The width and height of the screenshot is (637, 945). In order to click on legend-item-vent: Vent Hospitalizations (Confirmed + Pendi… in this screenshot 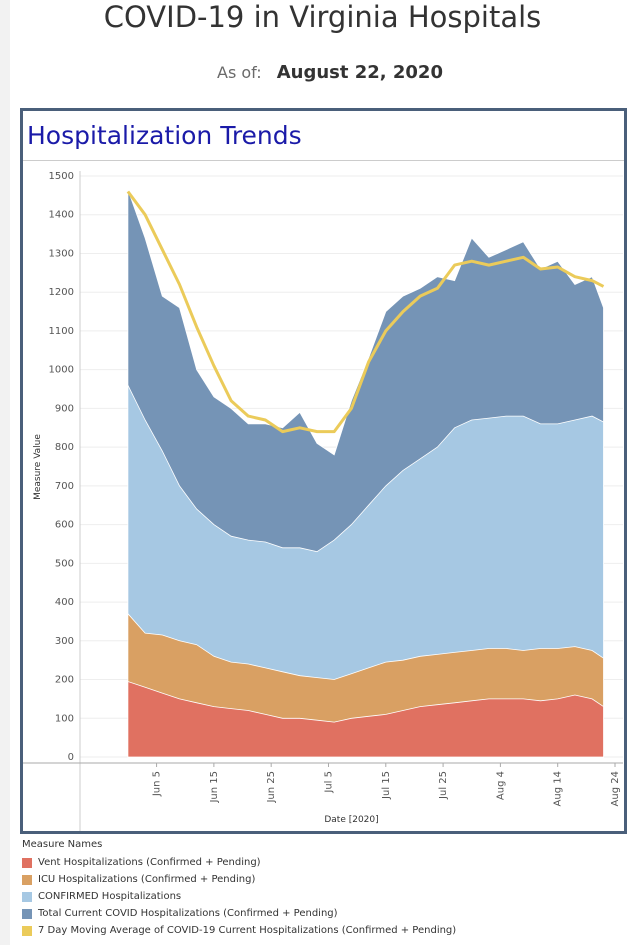, I will do `click(239, 862)`.